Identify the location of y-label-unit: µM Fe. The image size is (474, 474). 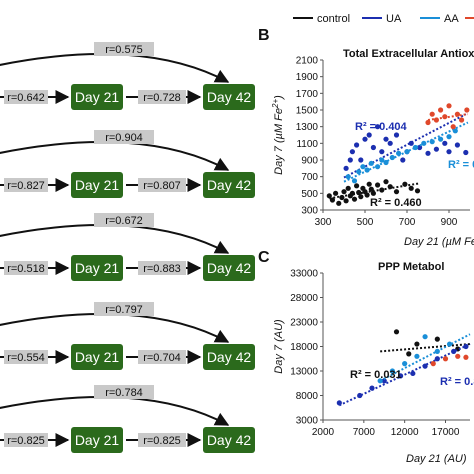
(279, 123).